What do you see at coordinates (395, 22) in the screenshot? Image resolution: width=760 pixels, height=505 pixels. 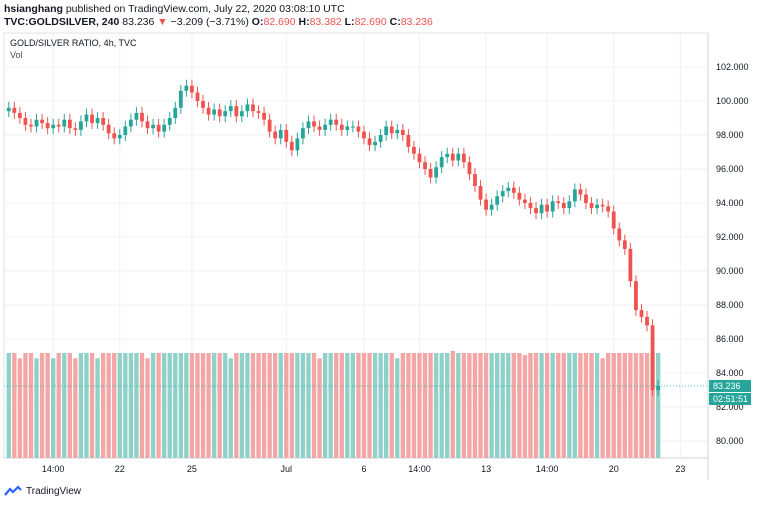 I see `close-label: C:` at bounding box center [395, 22].